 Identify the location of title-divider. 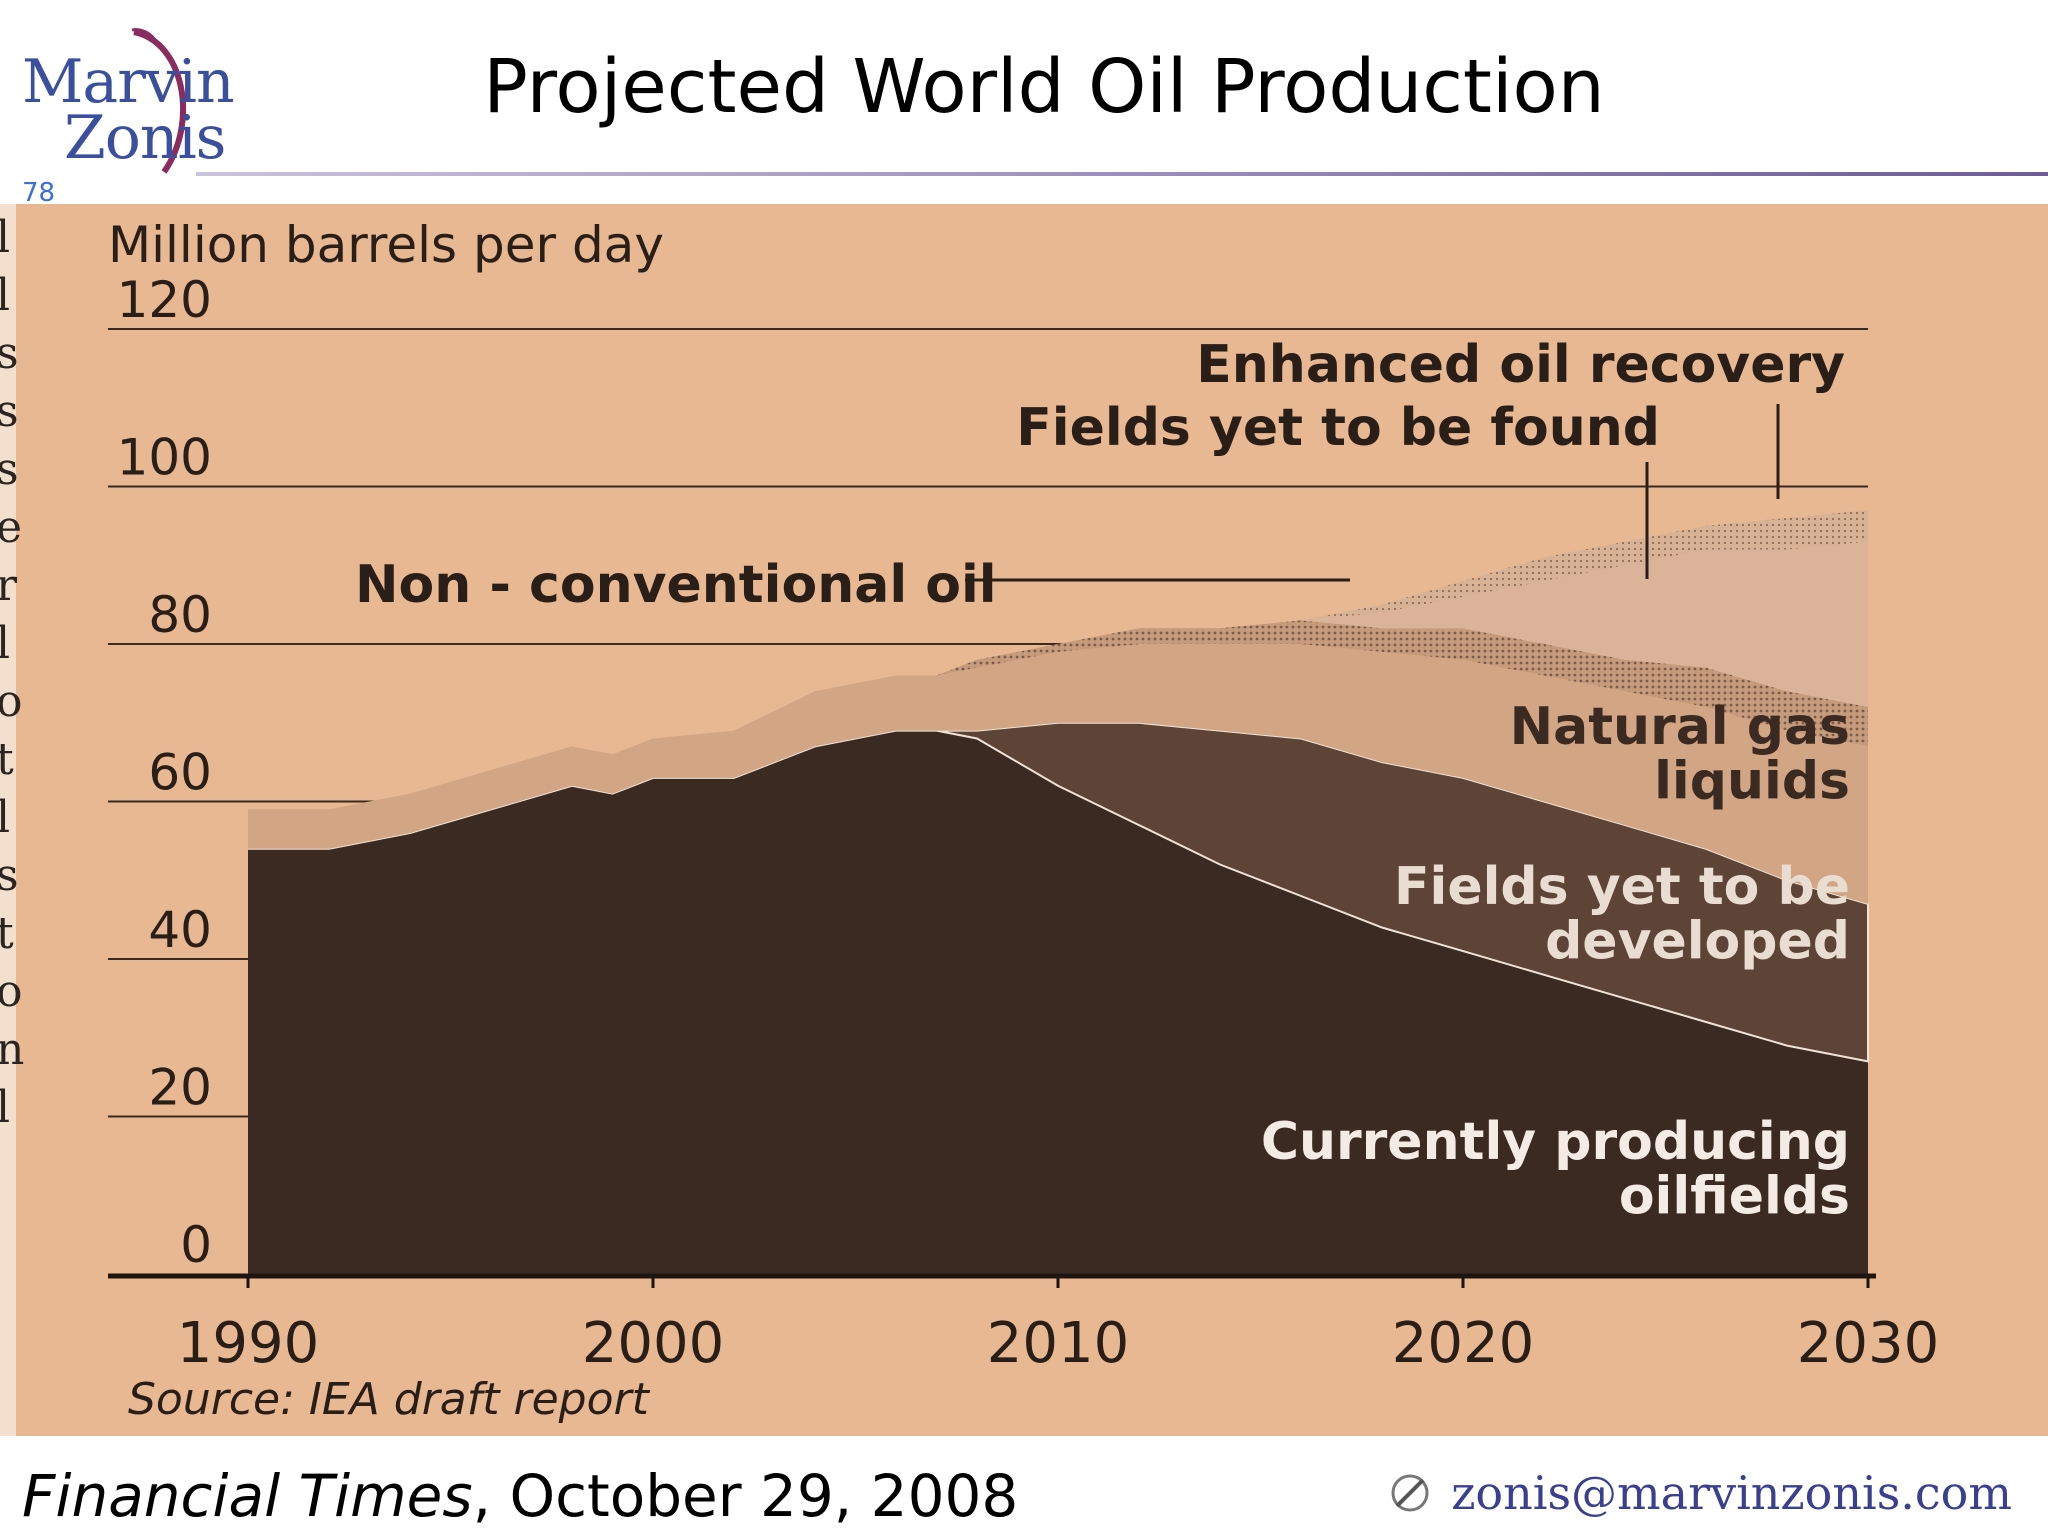
(1122, 174).